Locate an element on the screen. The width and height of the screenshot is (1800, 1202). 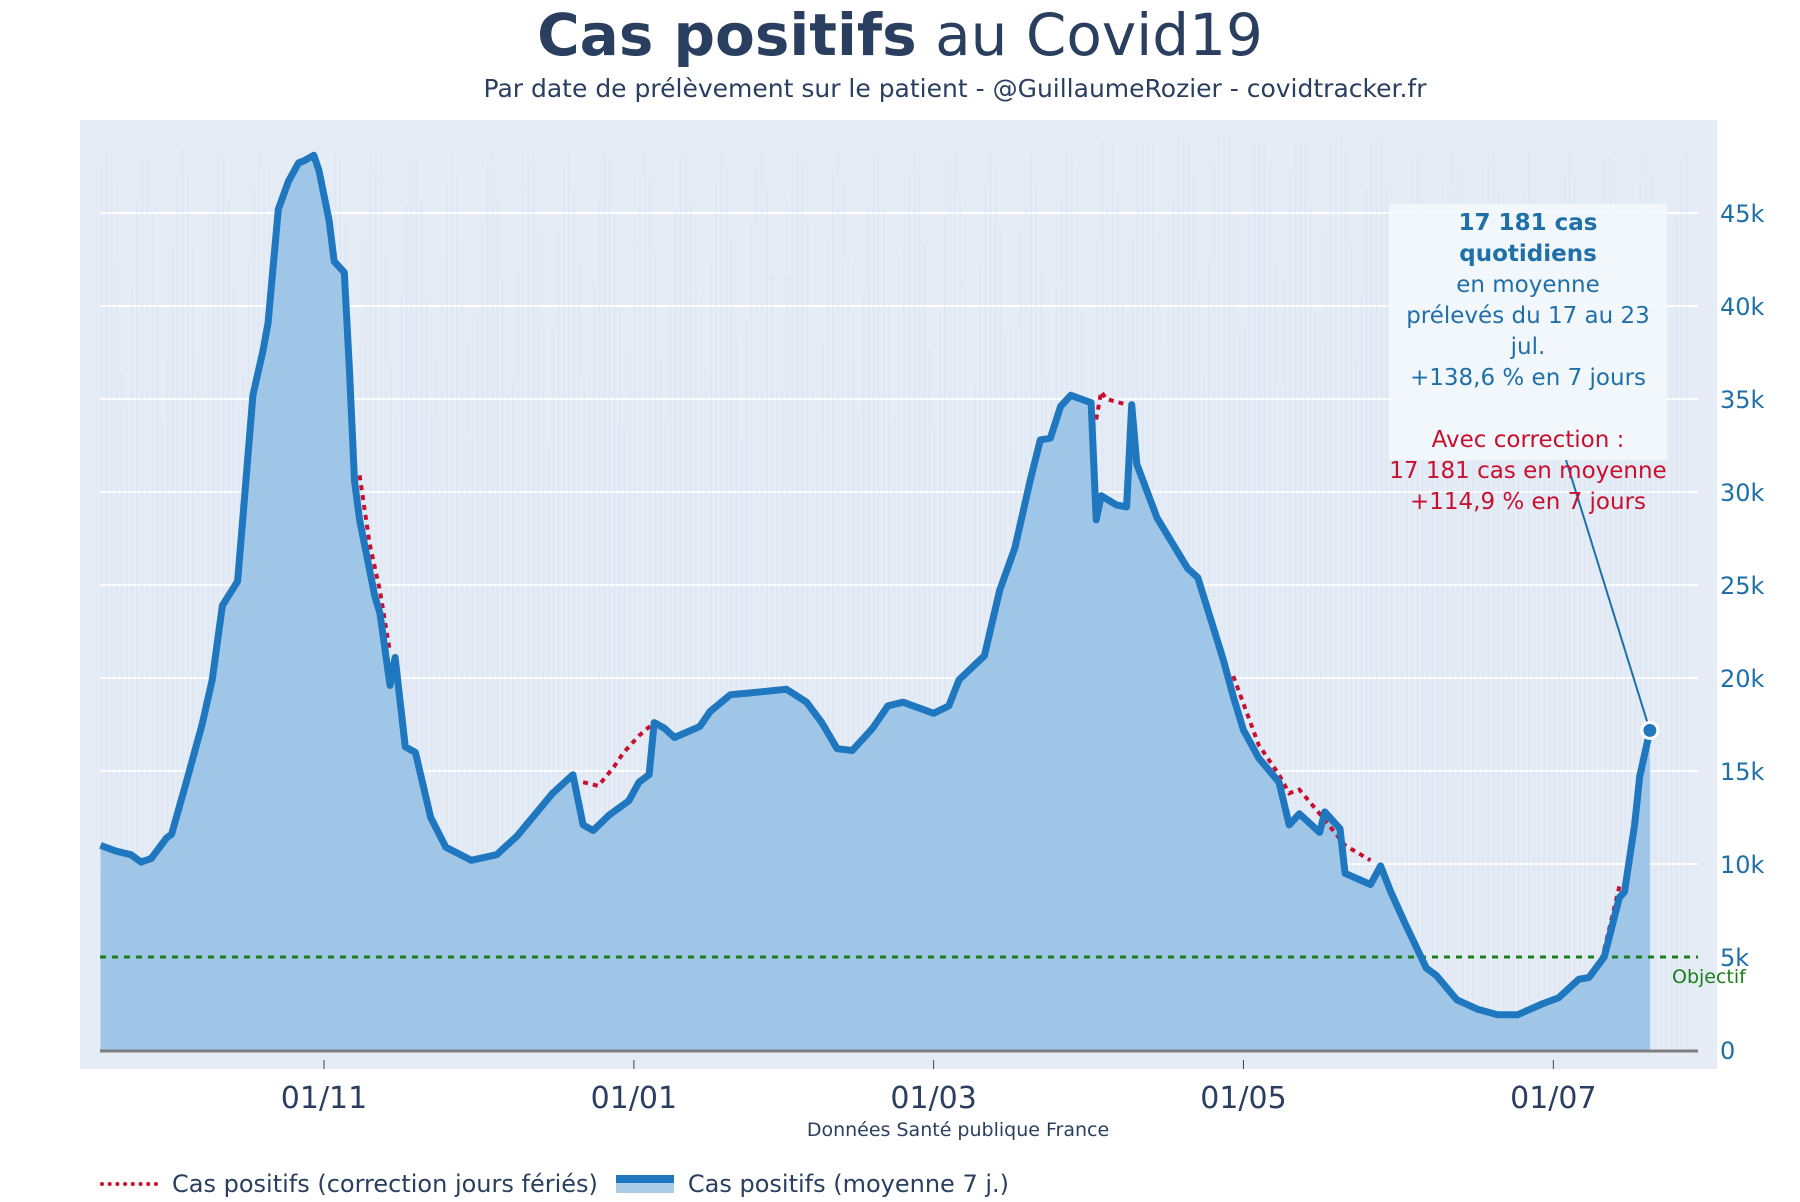
legend-item-correction: Cas positifs (correction jours fériés) is located at coordinates (349, 1184).